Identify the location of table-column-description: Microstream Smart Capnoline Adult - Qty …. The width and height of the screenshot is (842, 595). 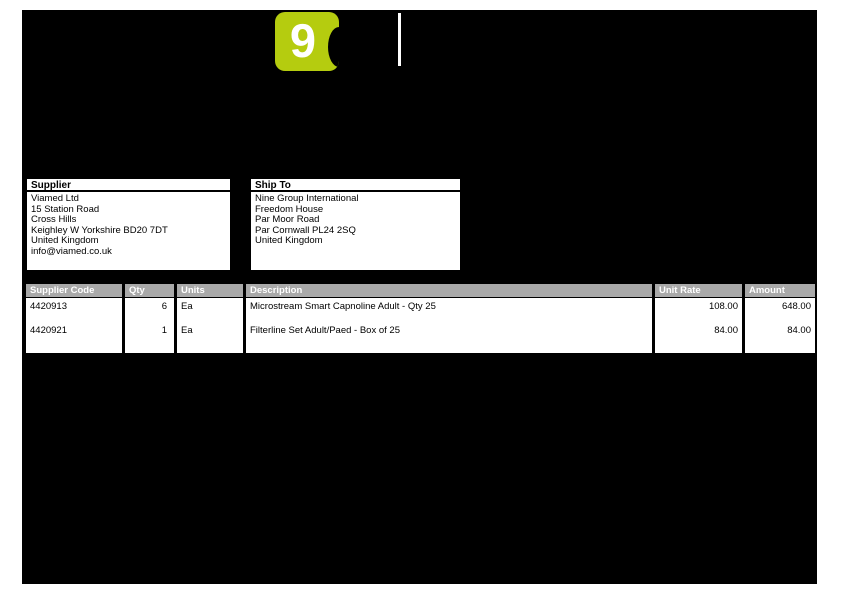
(449, 325).